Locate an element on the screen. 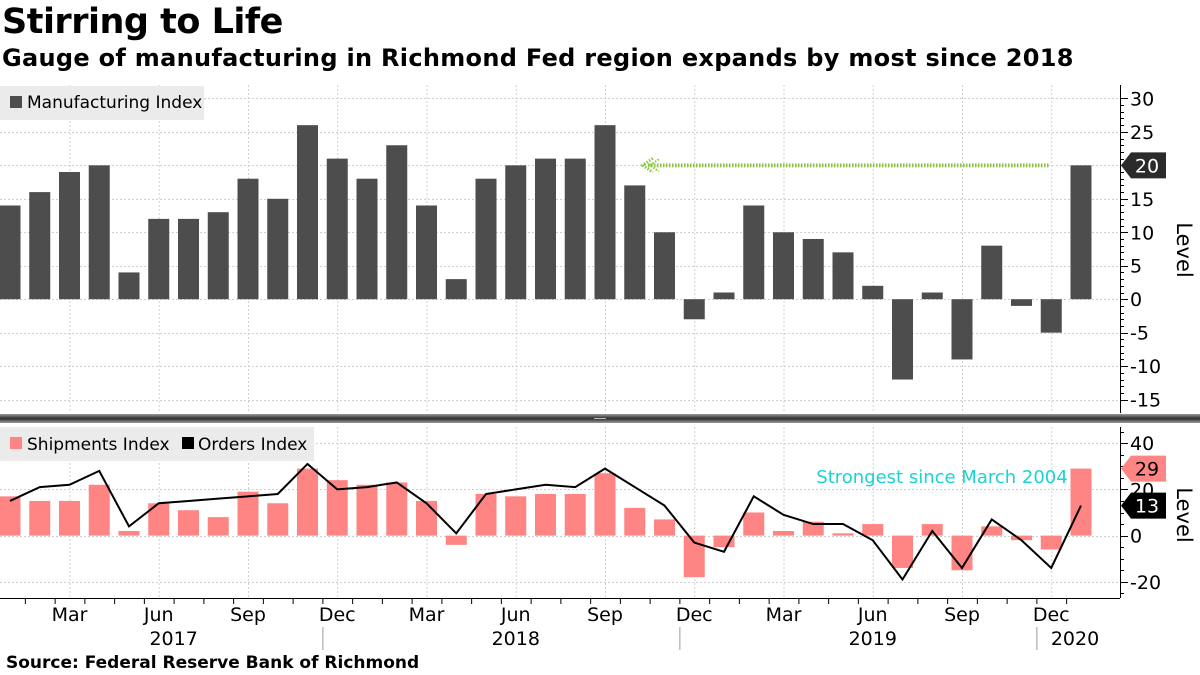 This screenshot has width=1200, height=675. legend-label-shipments: Shipments Index is located at coordinates (98, 445).